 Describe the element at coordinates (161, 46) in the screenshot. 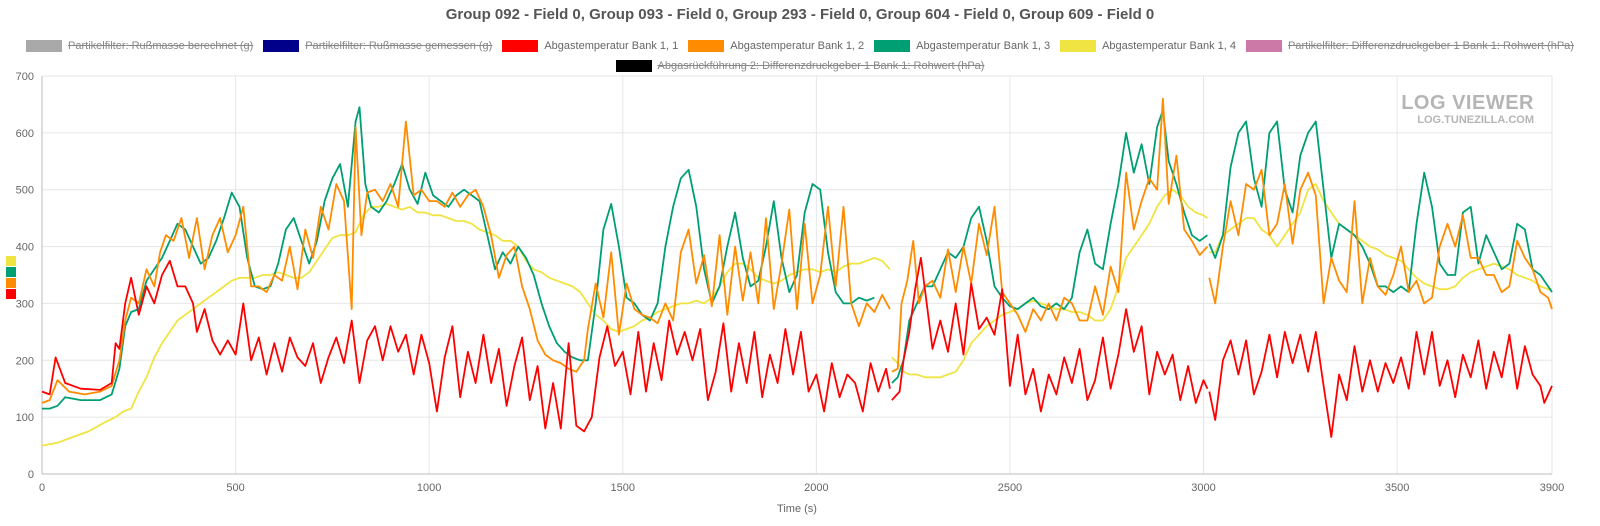

I see `legend-label: Partikelfilter: Rußmasse berechnet (g)` at that location.